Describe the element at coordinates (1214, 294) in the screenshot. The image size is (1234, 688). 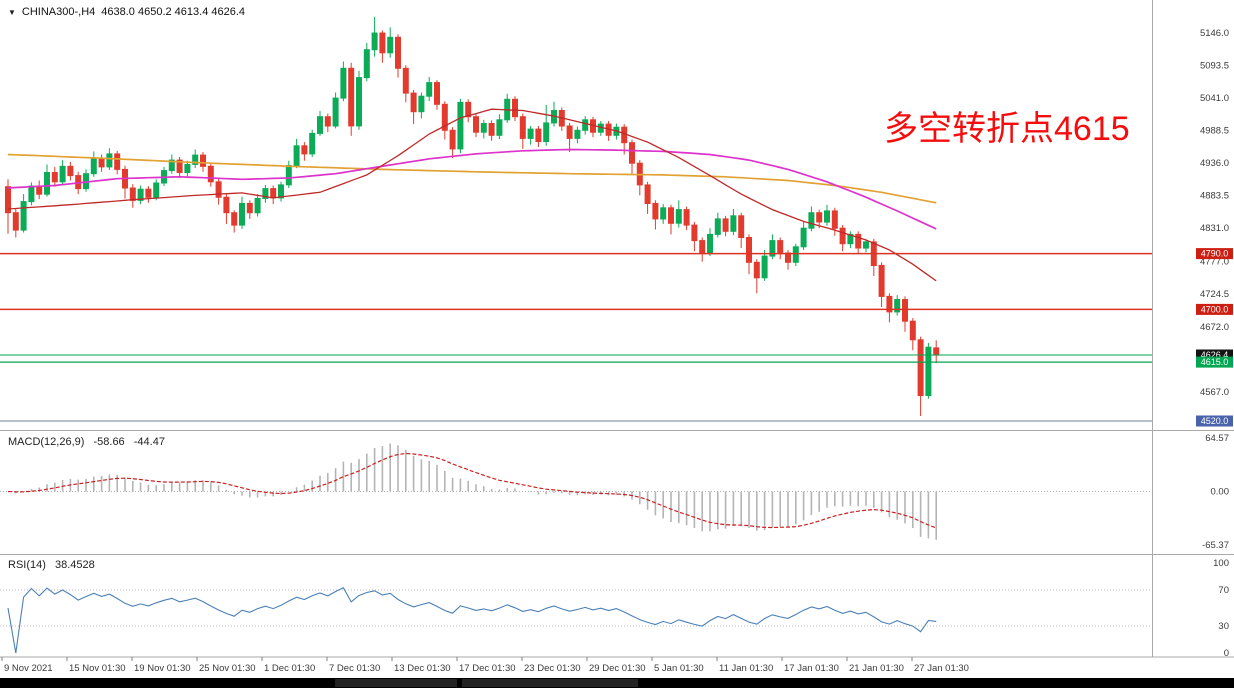
I see `svg-text: 4724.5` at that location.